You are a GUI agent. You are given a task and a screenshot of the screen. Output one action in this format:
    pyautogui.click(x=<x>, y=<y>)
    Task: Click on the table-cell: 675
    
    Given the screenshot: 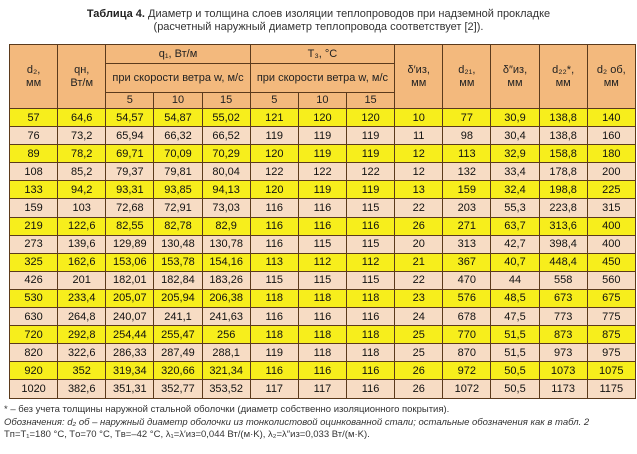 What is the action you would take?
    pyautogui.click(x=611, y=298)
    